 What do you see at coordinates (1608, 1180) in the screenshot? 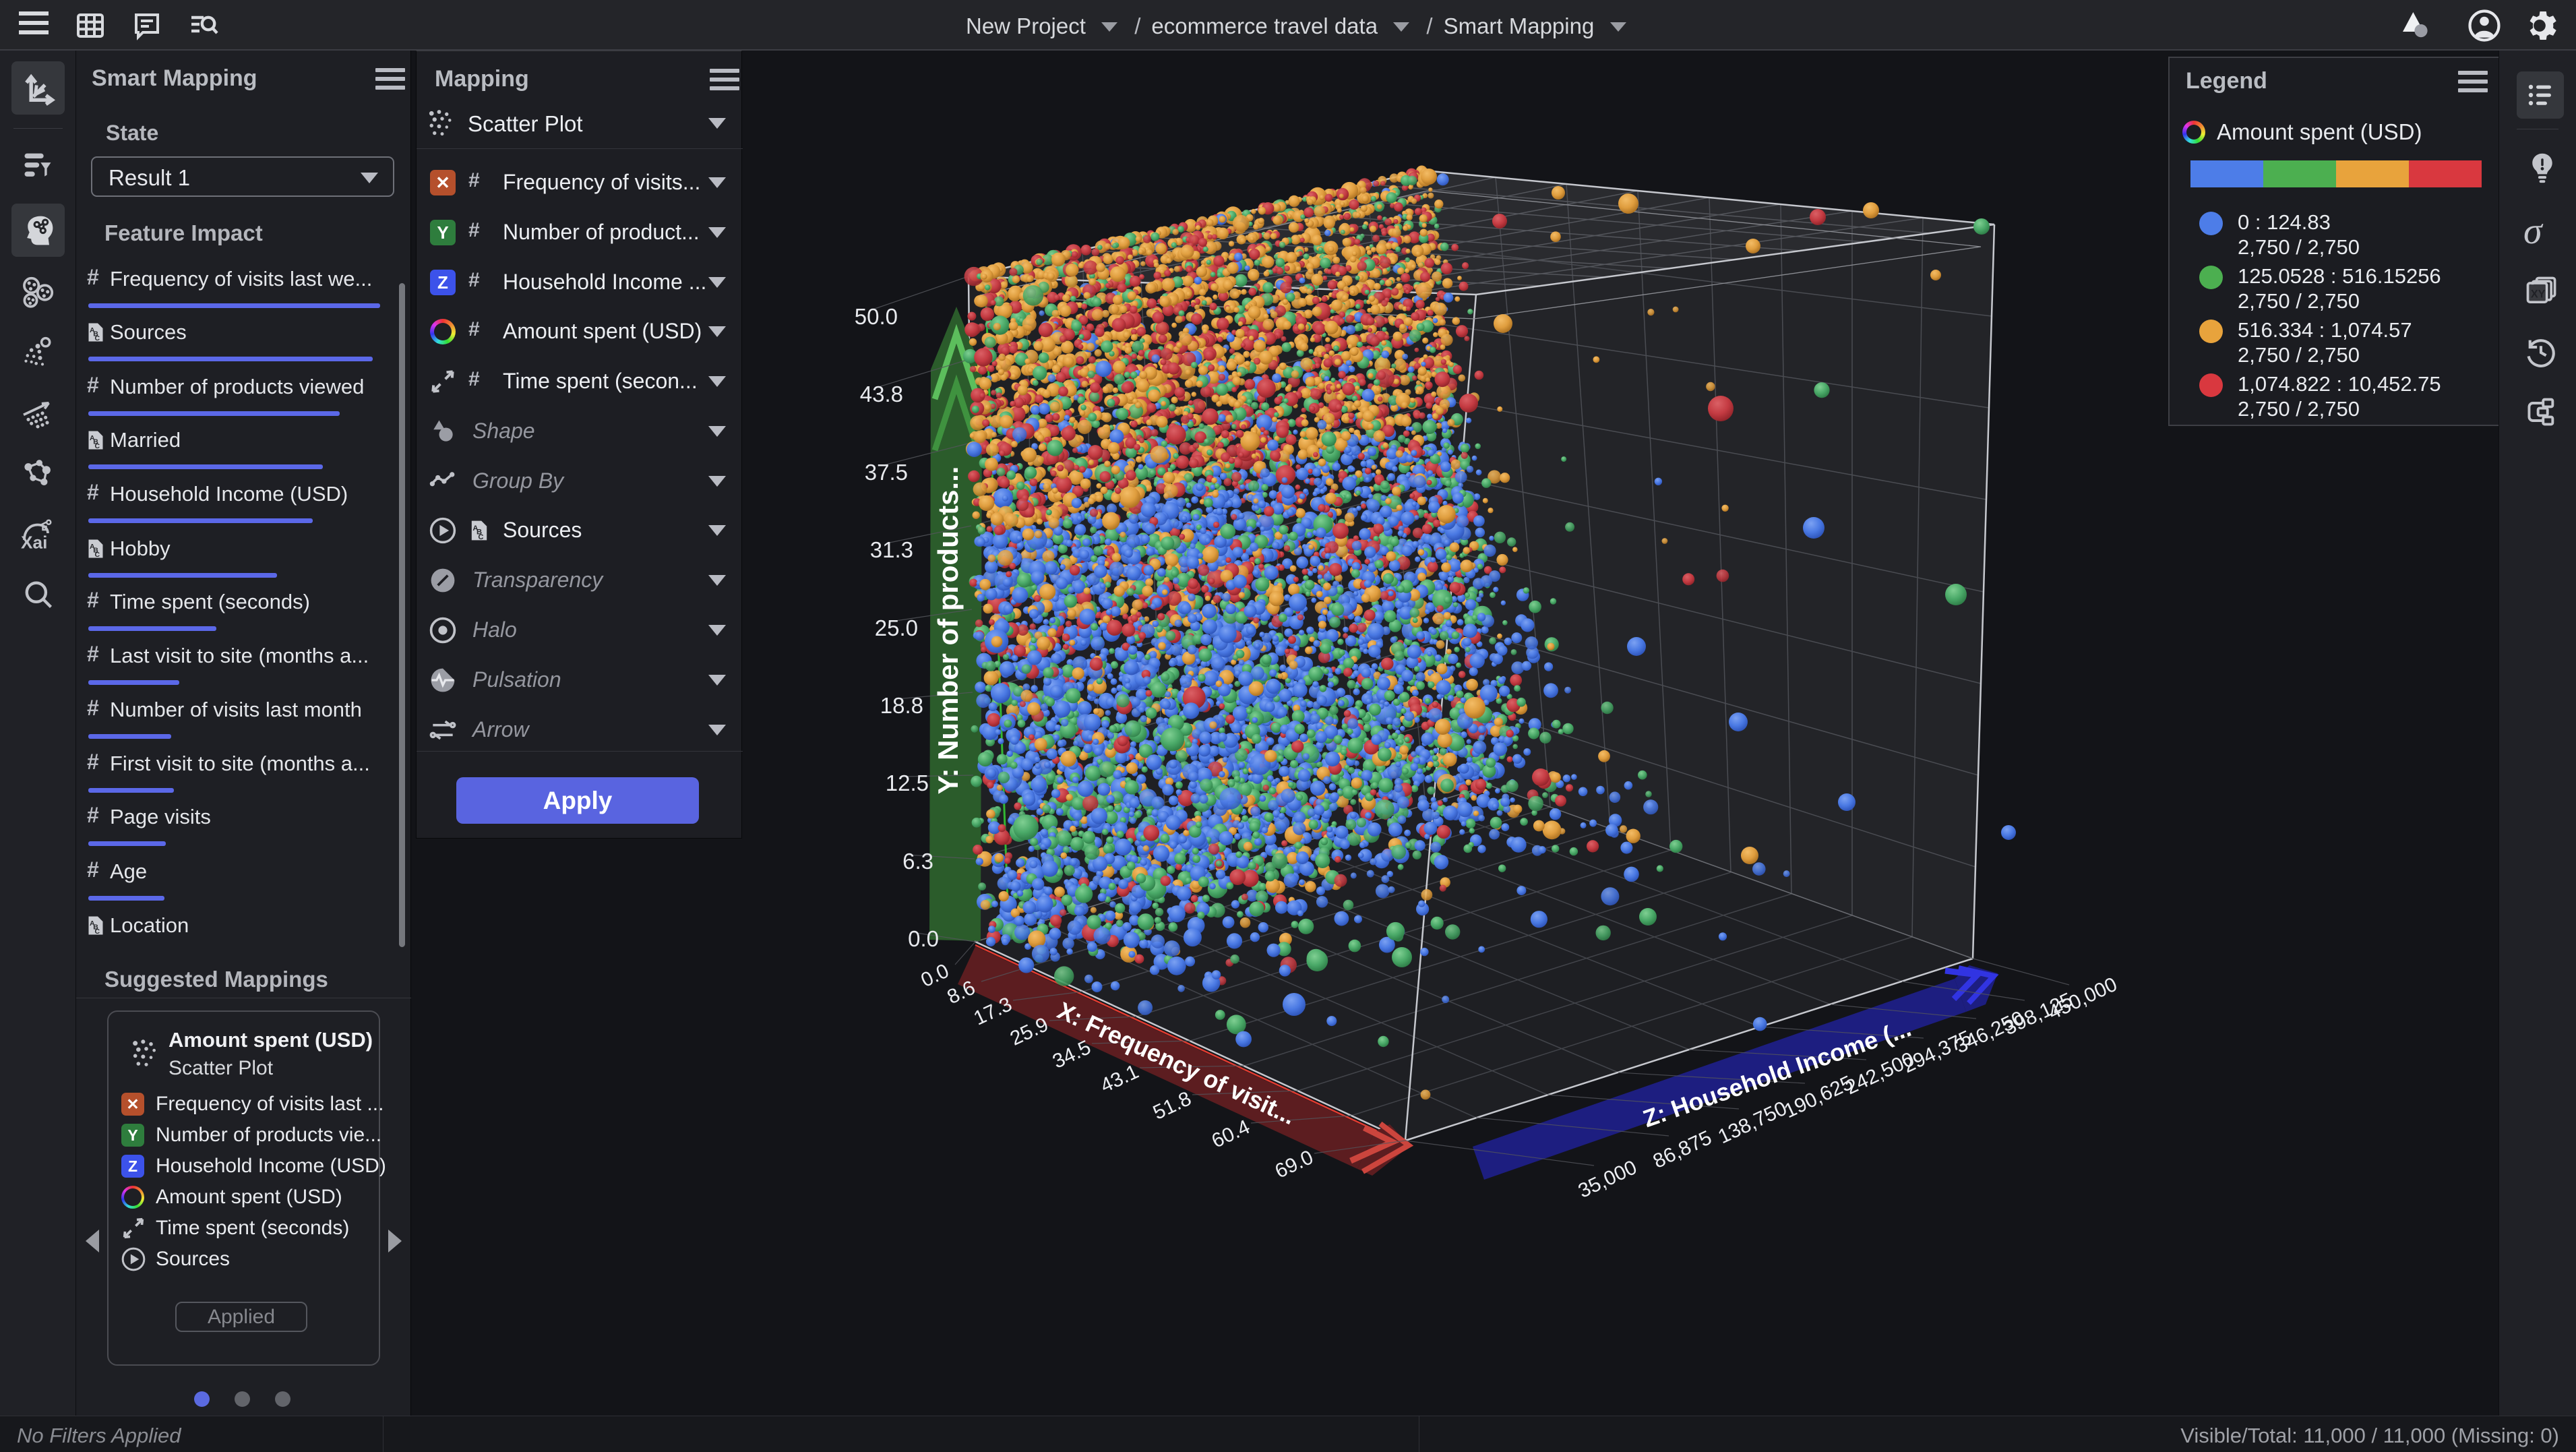
I see `svg-text: 35,000` at bounding box center [1608, 1180].